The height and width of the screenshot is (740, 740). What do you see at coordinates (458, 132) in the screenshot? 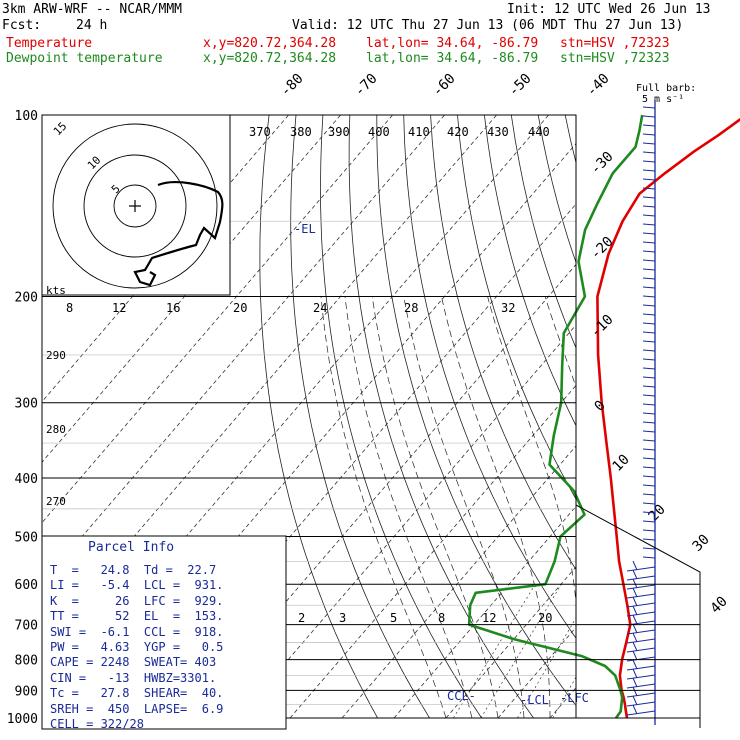
I see `theta-label: 420` at bounding box center [458, 132].